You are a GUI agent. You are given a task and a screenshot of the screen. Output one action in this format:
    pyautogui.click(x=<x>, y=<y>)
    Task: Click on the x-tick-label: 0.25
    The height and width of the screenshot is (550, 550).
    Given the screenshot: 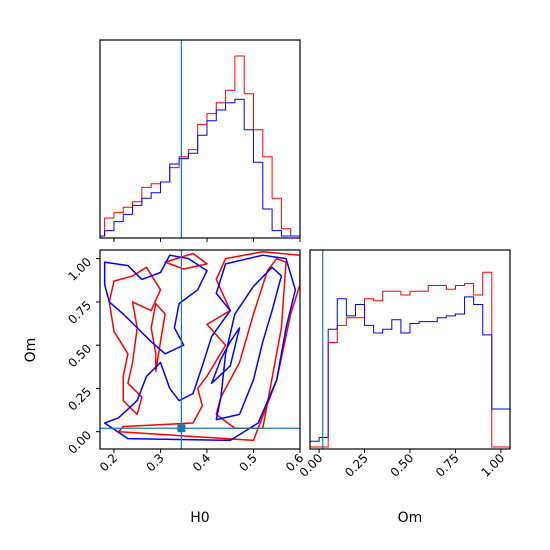 What is the action you would take?
    pyautogui.click(x=356, y=465)
    